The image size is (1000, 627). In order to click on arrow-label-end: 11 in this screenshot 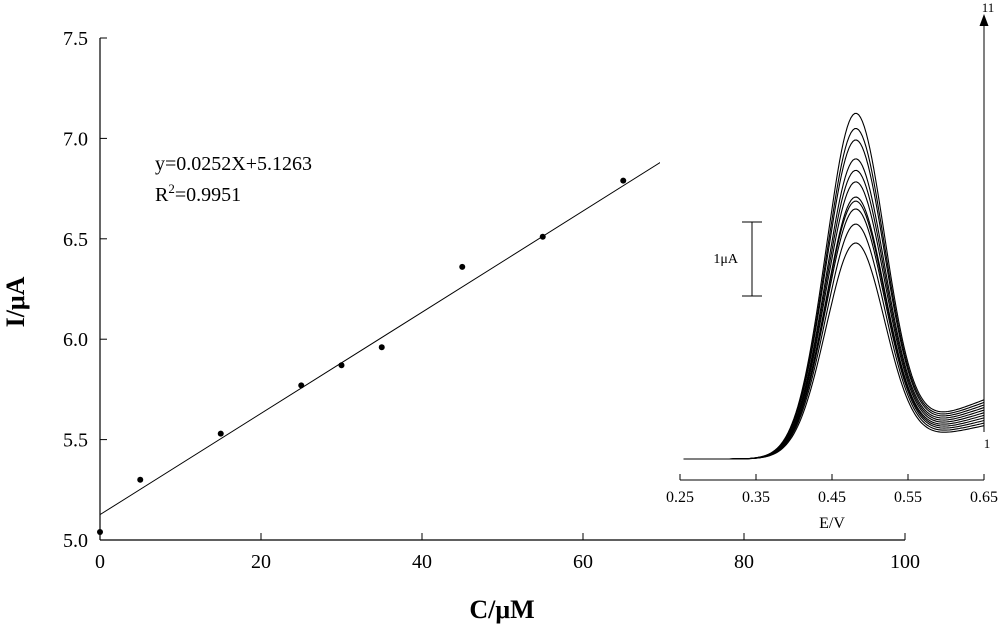, I will do `click(988, 7)`.